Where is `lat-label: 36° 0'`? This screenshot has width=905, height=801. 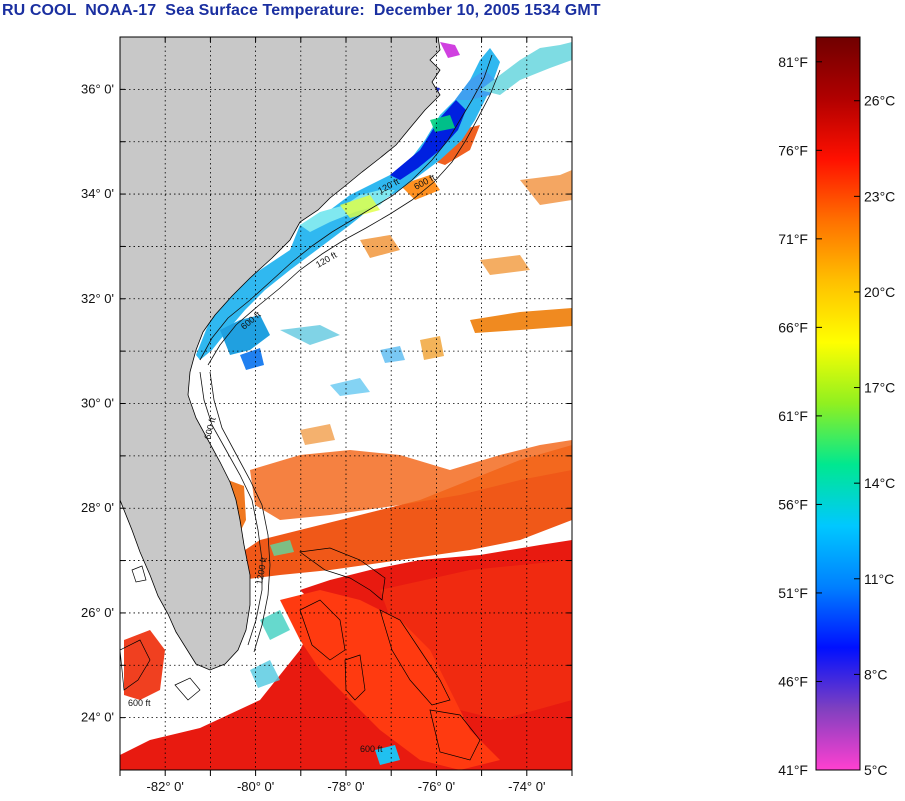
lat-label: 36° 0' is located at coordinates (97, 88).